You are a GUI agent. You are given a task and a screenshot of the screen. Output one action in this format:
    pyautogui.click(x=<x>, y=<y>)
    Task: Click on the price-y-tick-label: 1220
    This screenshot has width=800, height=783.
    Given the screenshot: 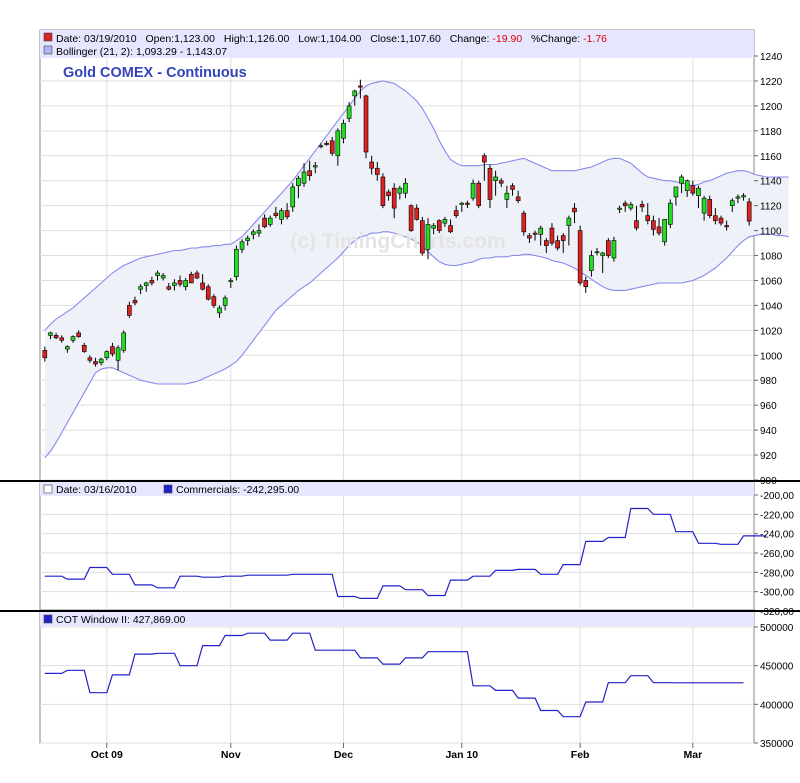 What is the action you would take?
    pyautogui.click(x=771, y=82)
    